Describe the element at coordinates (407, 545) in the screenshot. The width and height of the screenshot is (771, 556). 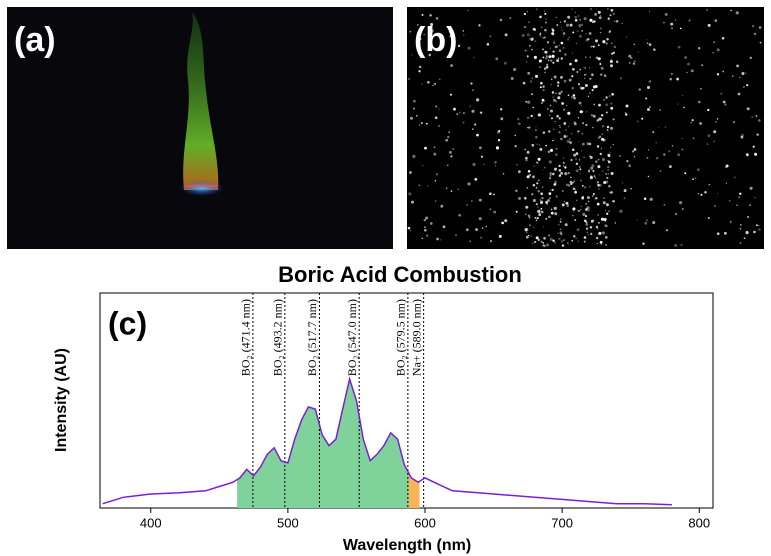
I see `x-axis-label: Wavelength (nm)` at that location.